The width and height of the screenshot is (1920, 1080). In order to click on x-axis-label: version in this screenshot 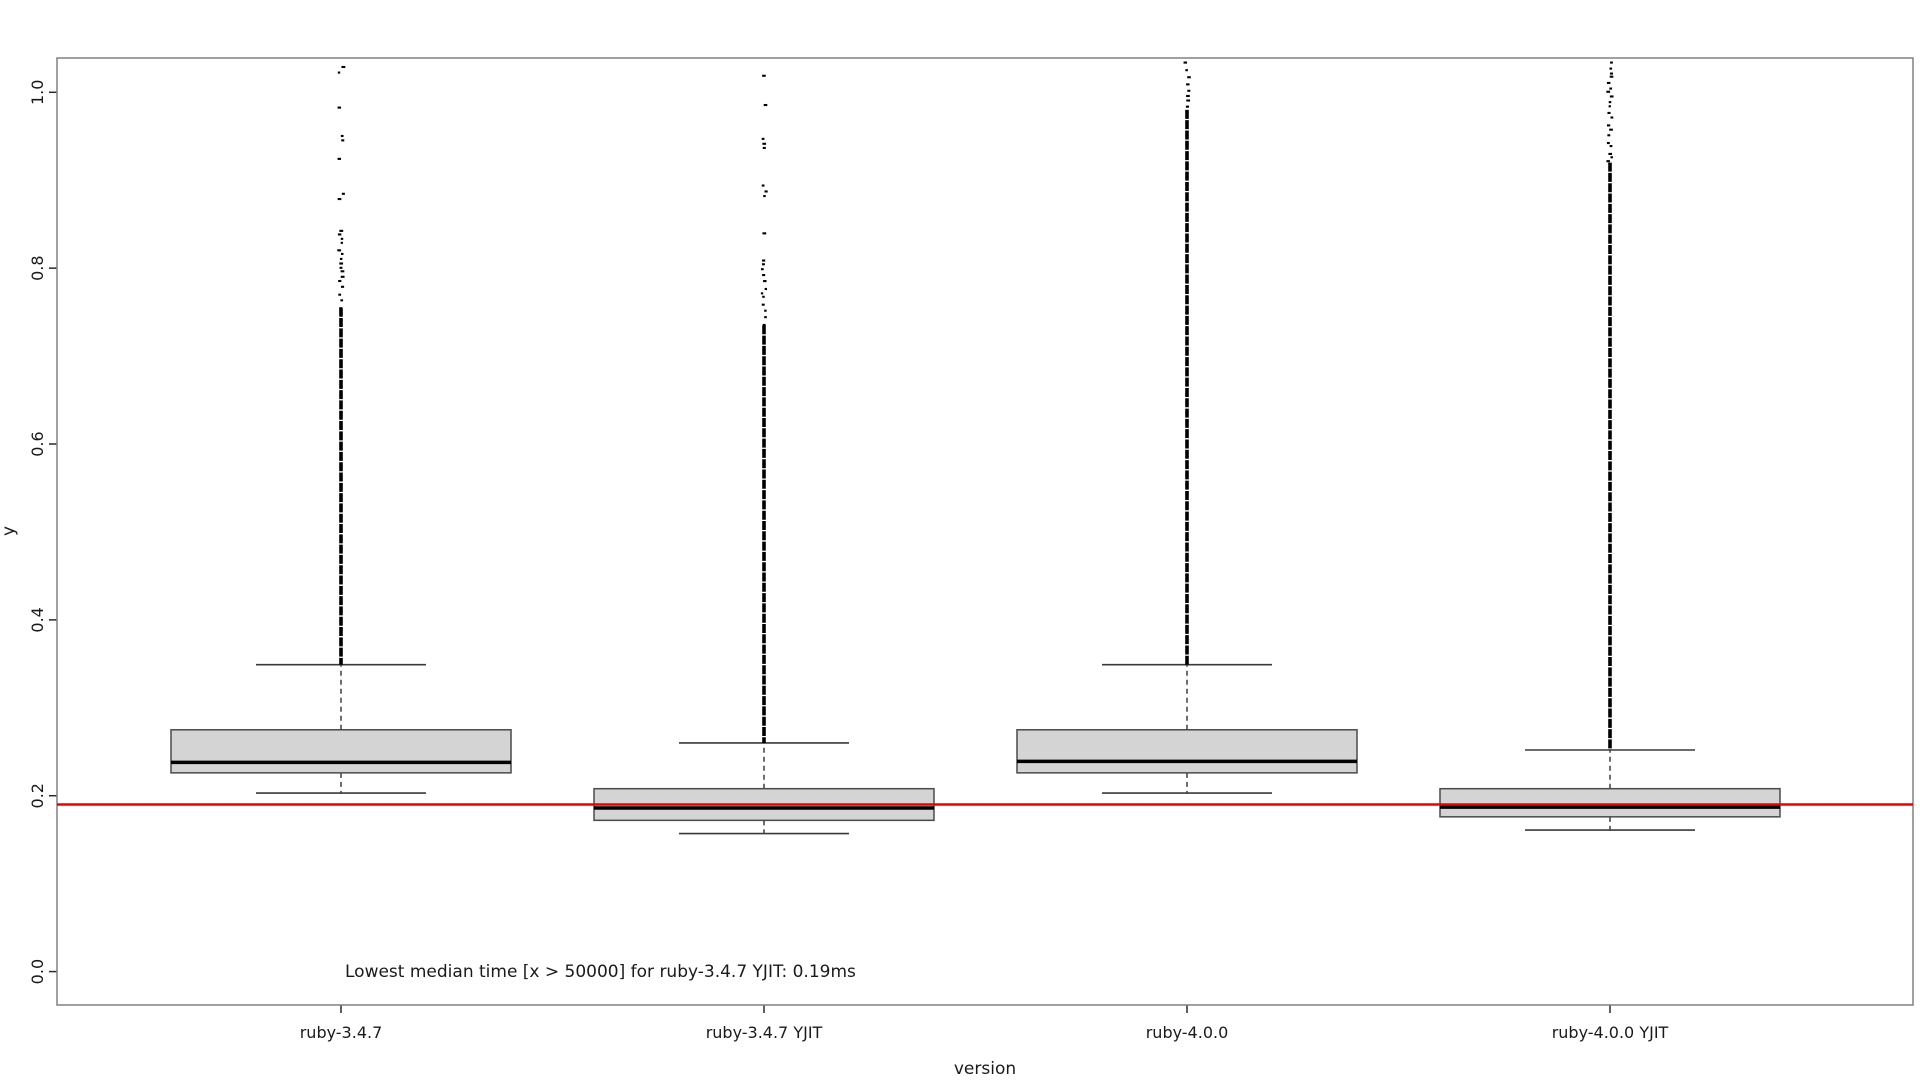, I will do `click(985, 1069)`.